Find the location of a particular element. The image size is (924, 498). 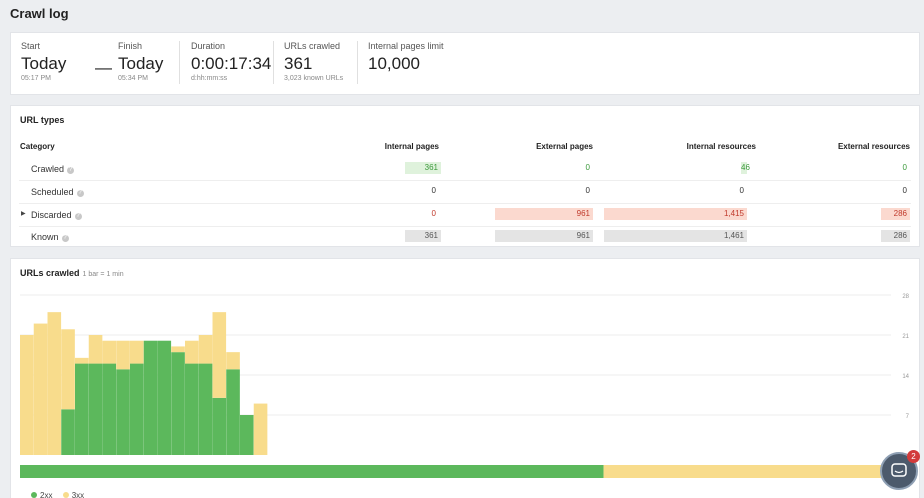

row-label: Known? is located at coordinates (50, 237).